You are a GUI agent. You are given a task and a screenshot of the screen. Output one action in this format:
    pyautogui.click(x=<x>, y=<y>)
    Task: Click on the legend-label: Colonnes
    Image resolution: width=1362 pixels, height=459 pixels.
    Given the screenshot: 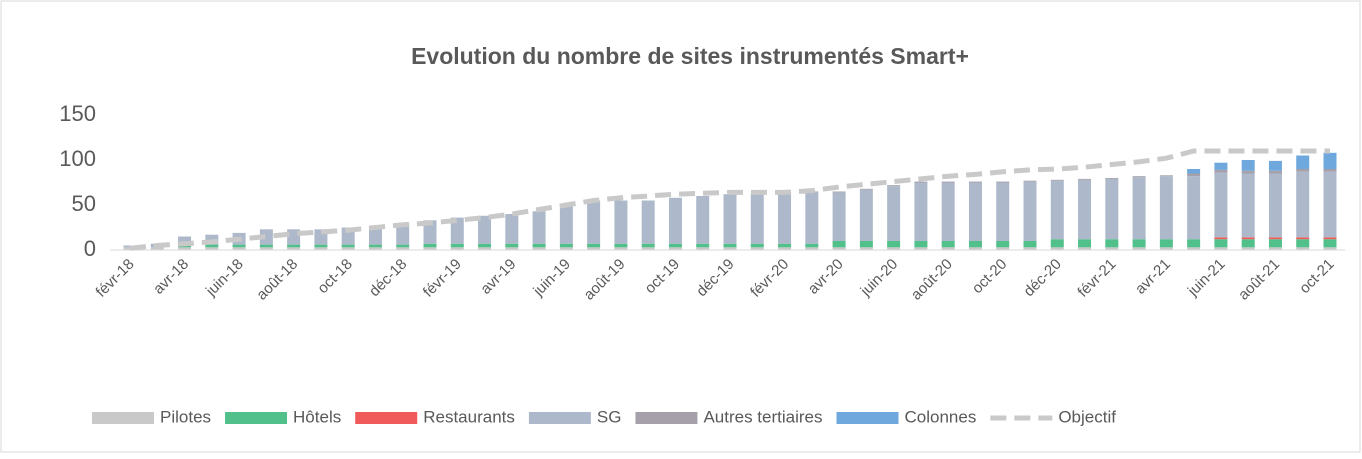 What is the action you would take?
    pyautogui.click(x=941, y=416)
    